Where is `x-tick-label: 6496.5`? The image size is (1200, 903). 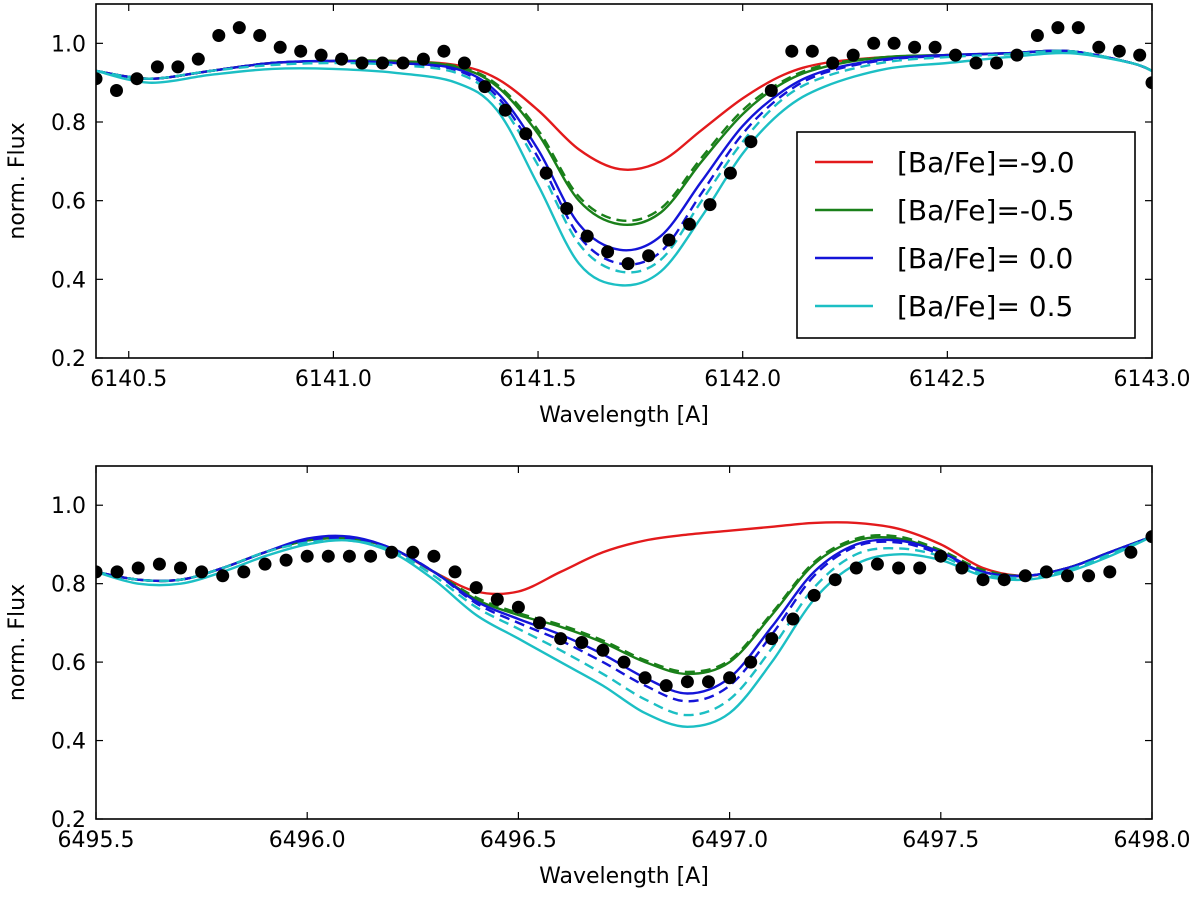 x-tick-label: 6496.5 is located at coordinates (518, 840).